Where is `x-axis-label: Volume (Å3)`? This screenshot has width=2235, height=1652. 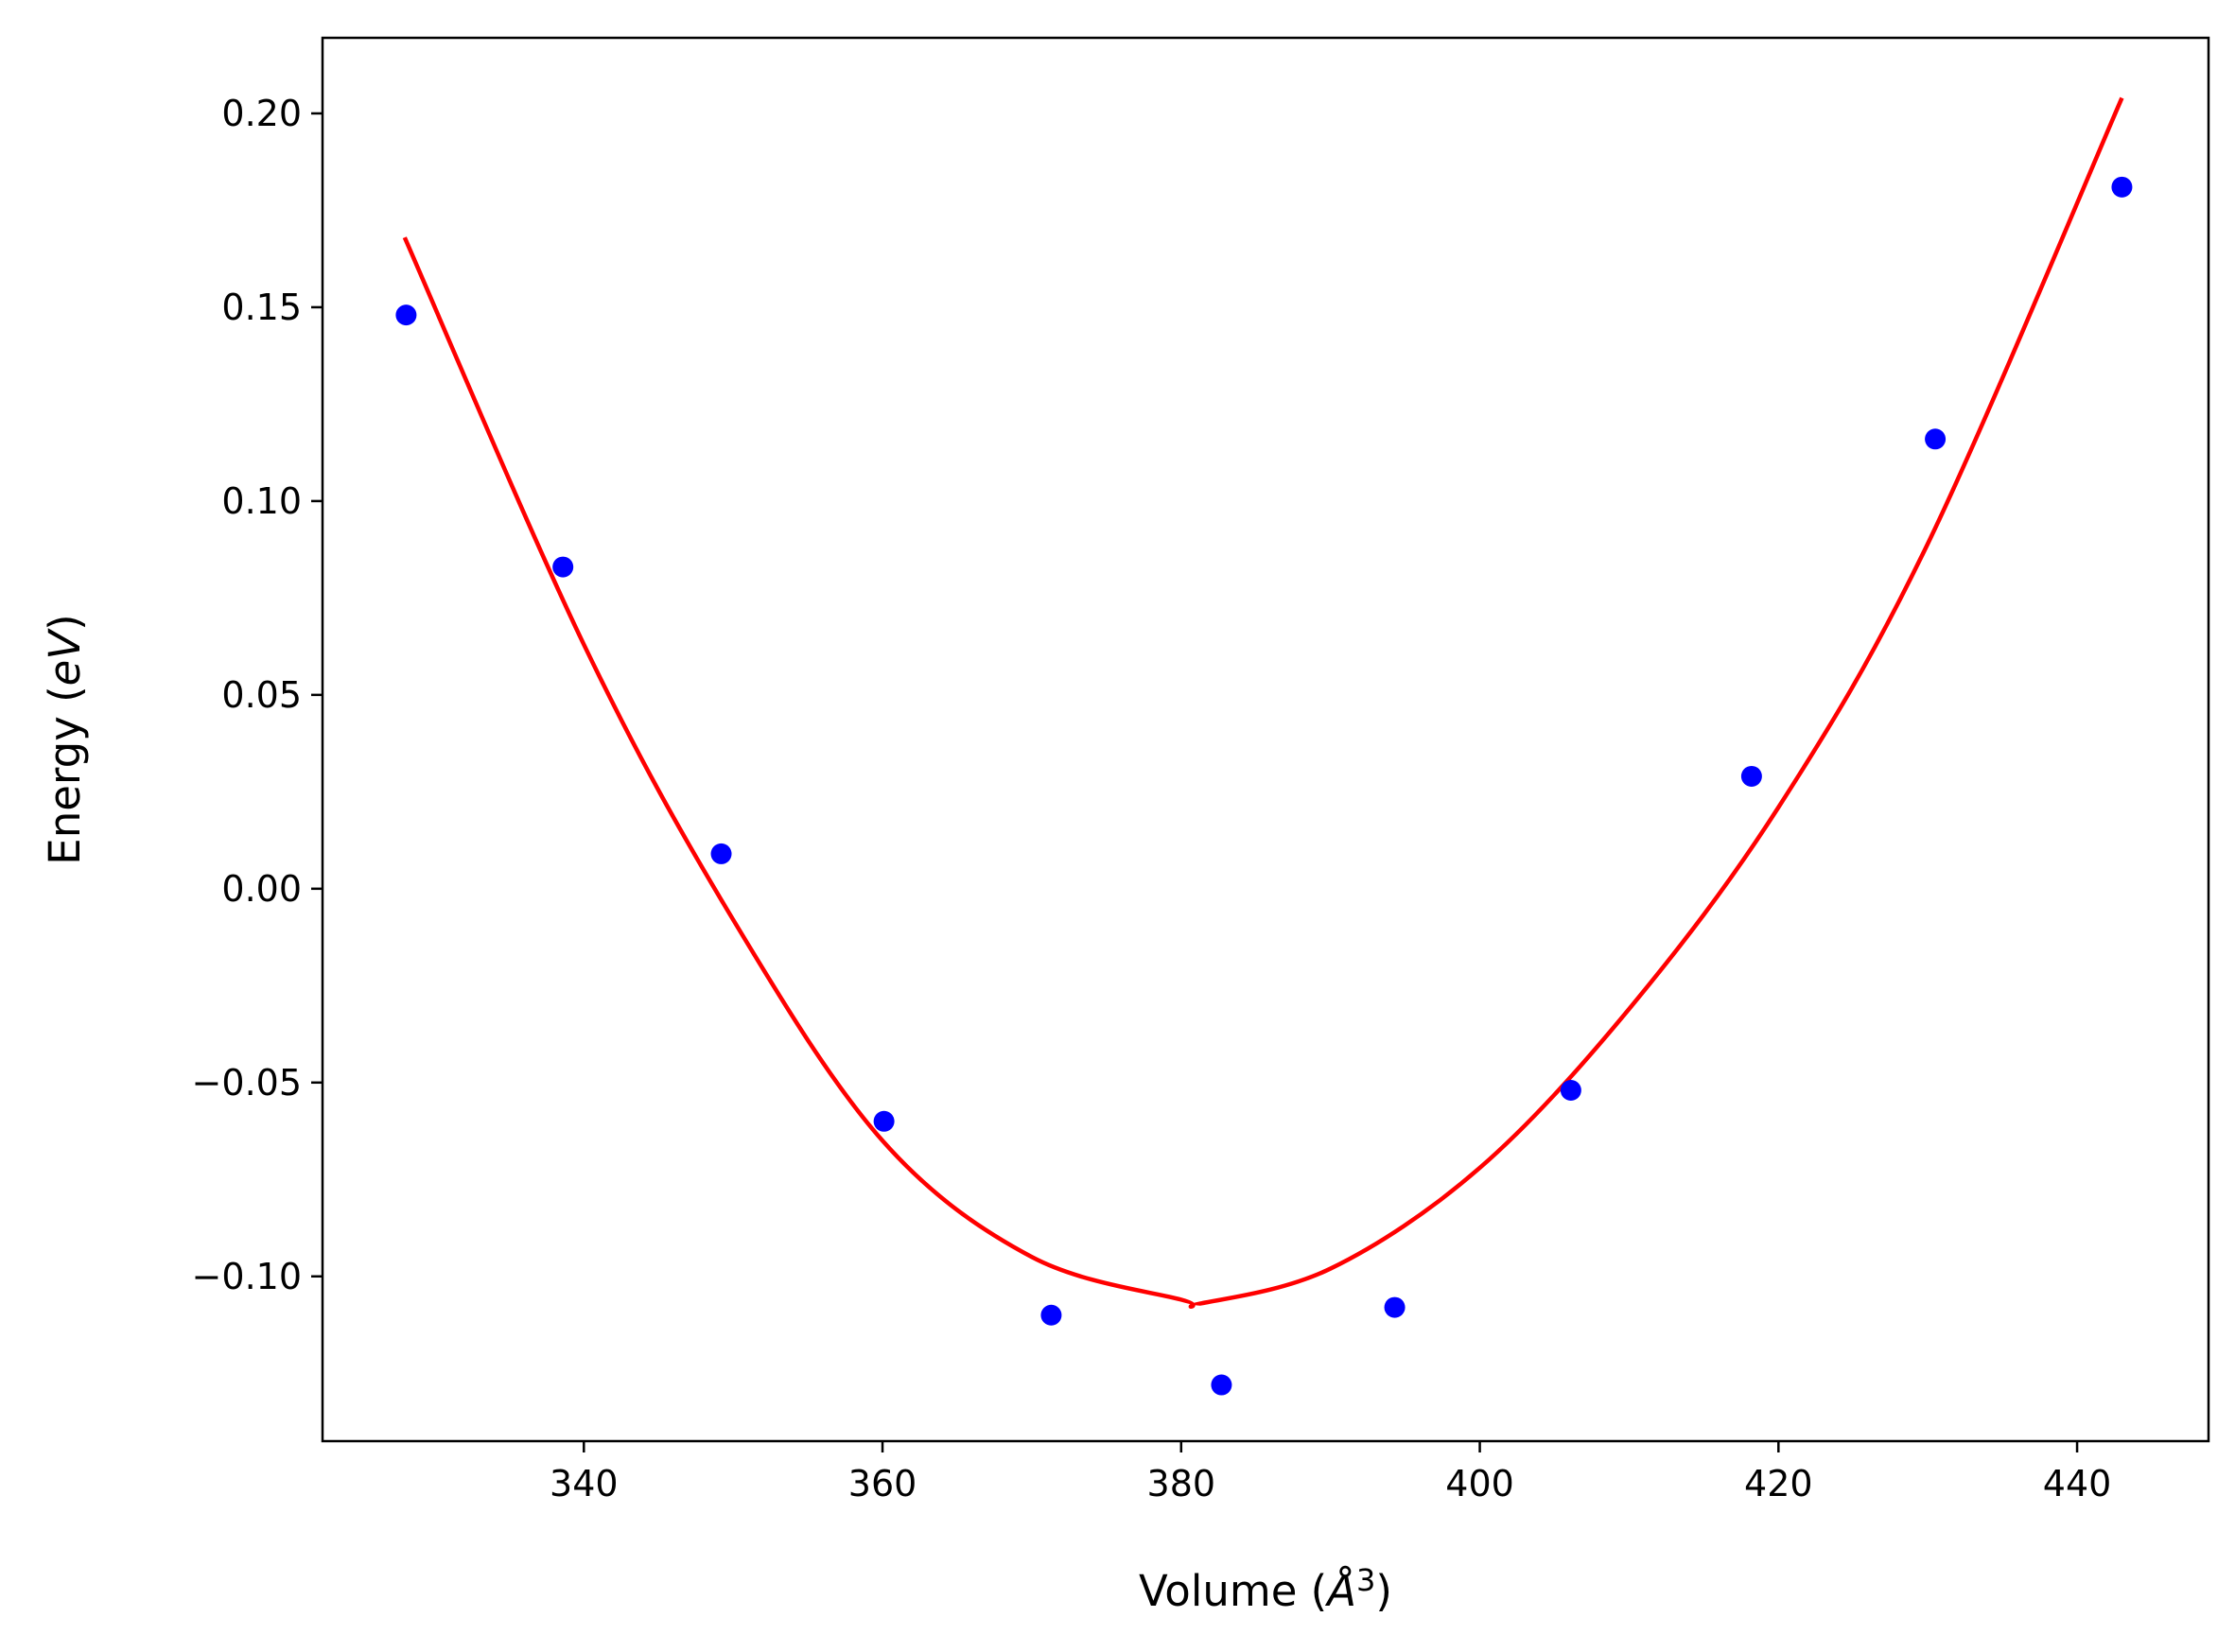 x-axis-label: Volume (Å3) is located at coordinates (1265, 1589).